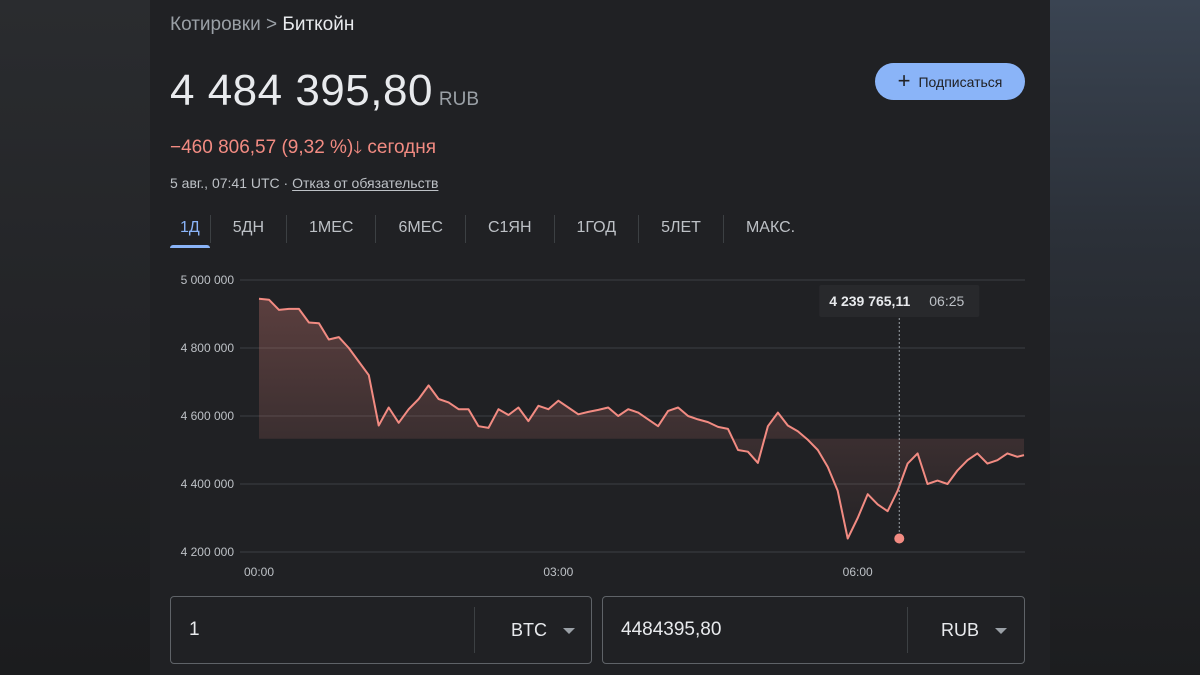 The width and height of the screenshot is (1200, 675). I want to click on subscribe-label: Подписаться, so click(960, 81).